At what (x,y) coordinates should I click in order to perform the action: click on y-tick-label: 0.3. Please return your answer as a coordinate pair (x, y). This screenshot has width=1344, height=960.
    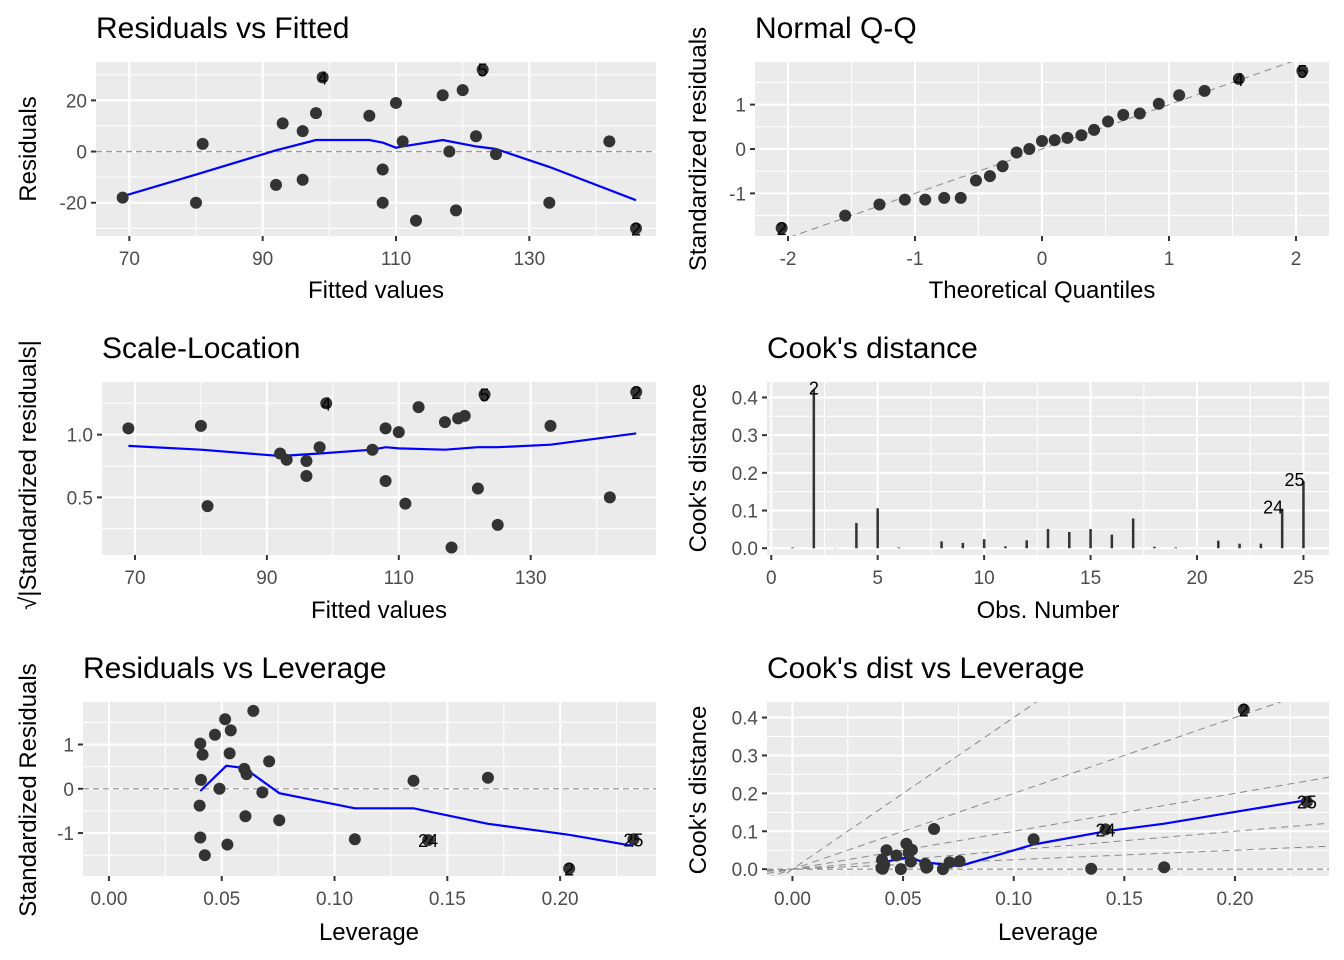
    Looking at the image, I should click on (745, 436).